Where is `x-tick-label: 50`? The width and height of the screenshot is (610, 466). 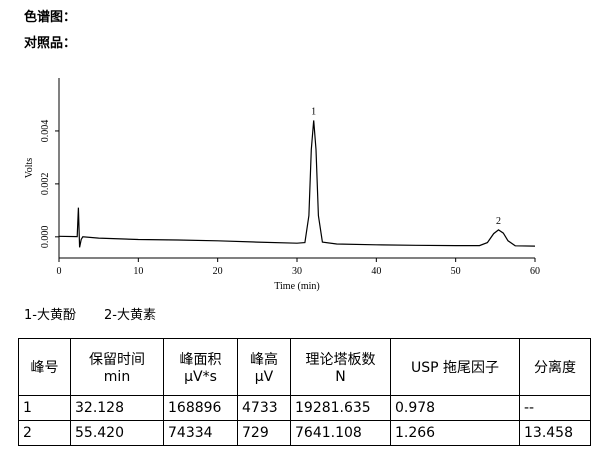
x-tick-label: 50 is located at coordinates (456, 271).